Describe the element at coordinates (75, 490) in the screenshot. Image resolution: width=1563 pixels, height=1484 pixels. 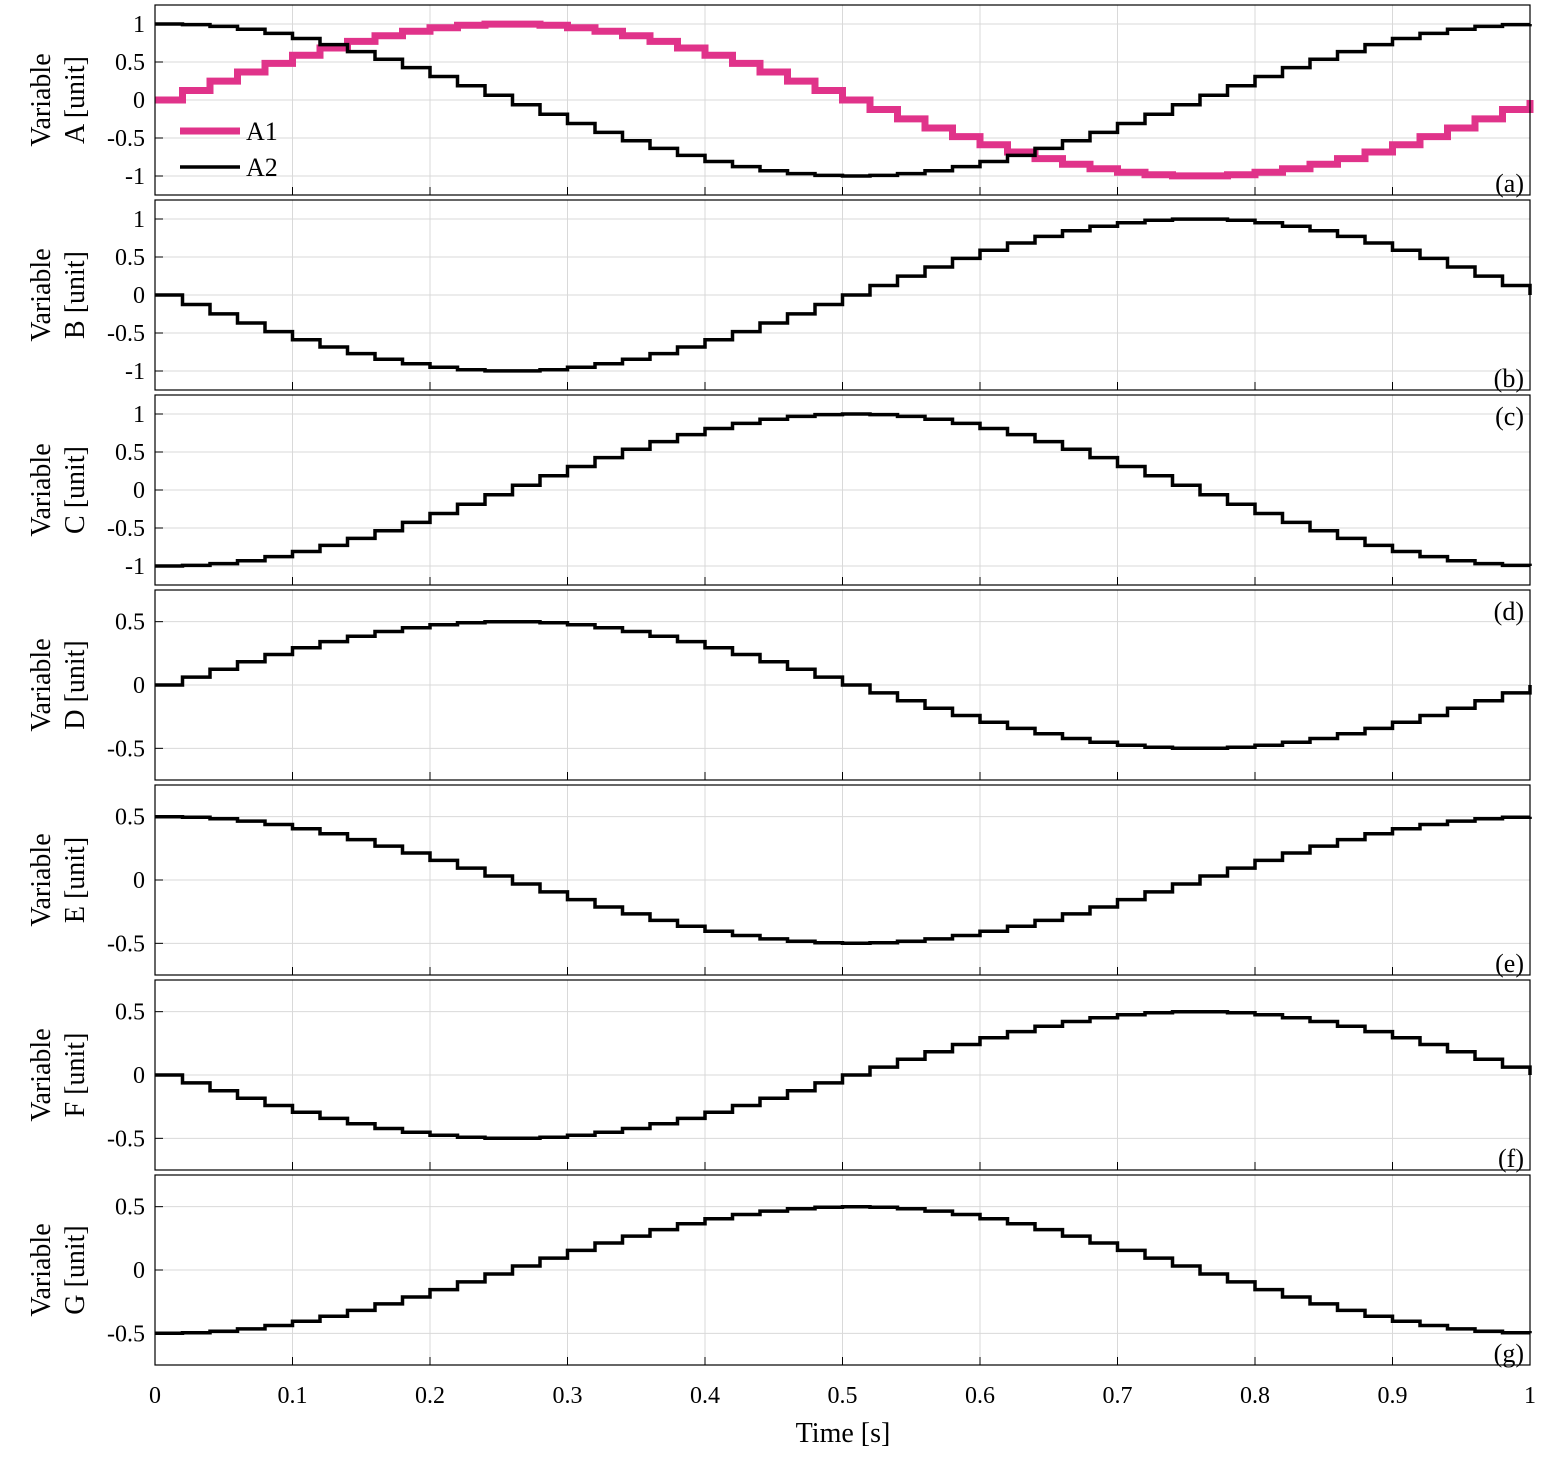
I see `y-axis-label-line2: C [unit]` at that location.